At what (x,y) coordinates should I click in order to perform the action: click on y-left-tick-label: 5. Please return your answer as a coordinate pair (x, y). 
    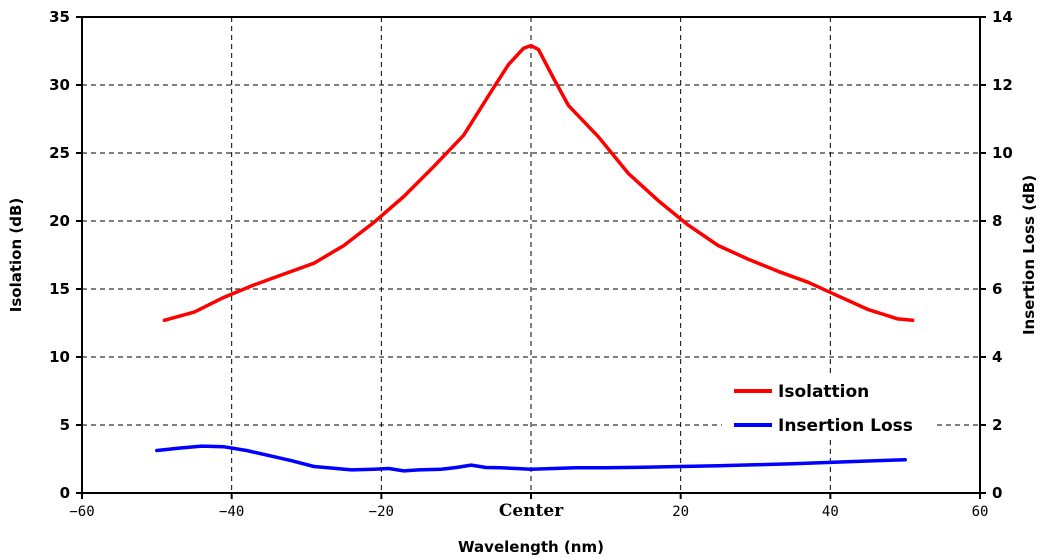
    Looking at the image, I should click on (65, 425).